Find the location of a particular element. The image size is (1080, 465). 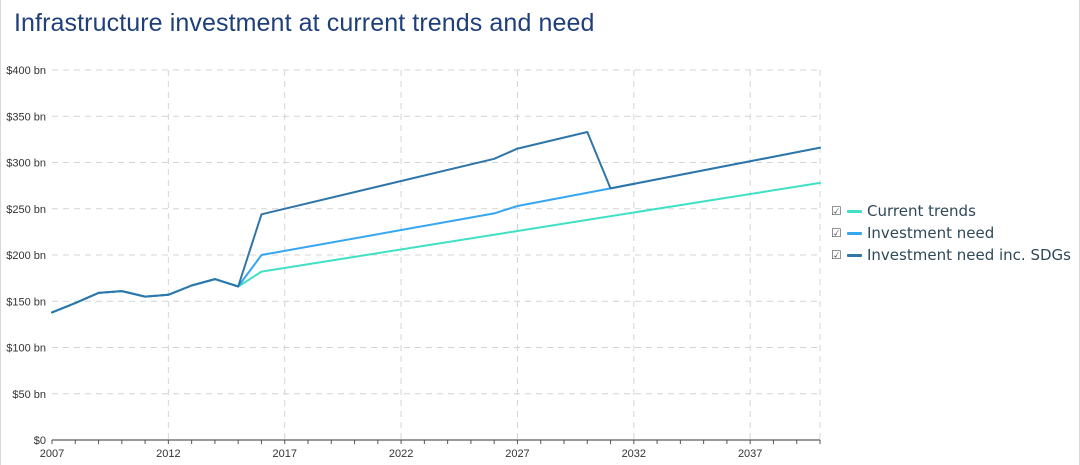

legend-item-investment-need: ☑ Investment need is located at coordinates (951, 233).